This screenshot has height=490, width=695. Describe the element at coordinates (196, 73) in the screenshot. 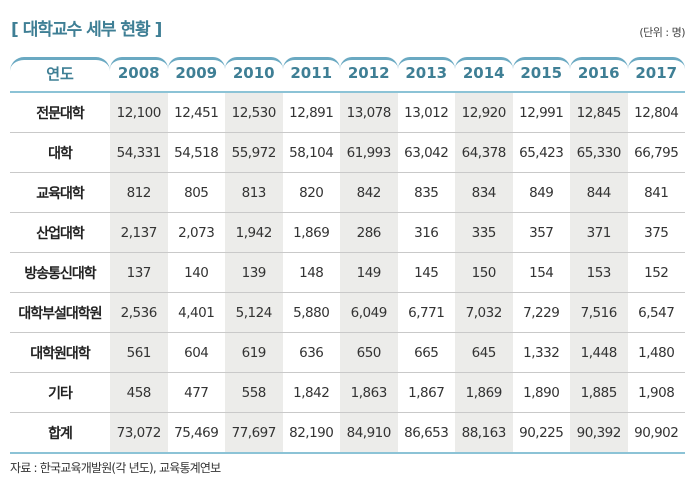

I see `header-text: 2009` at that location.